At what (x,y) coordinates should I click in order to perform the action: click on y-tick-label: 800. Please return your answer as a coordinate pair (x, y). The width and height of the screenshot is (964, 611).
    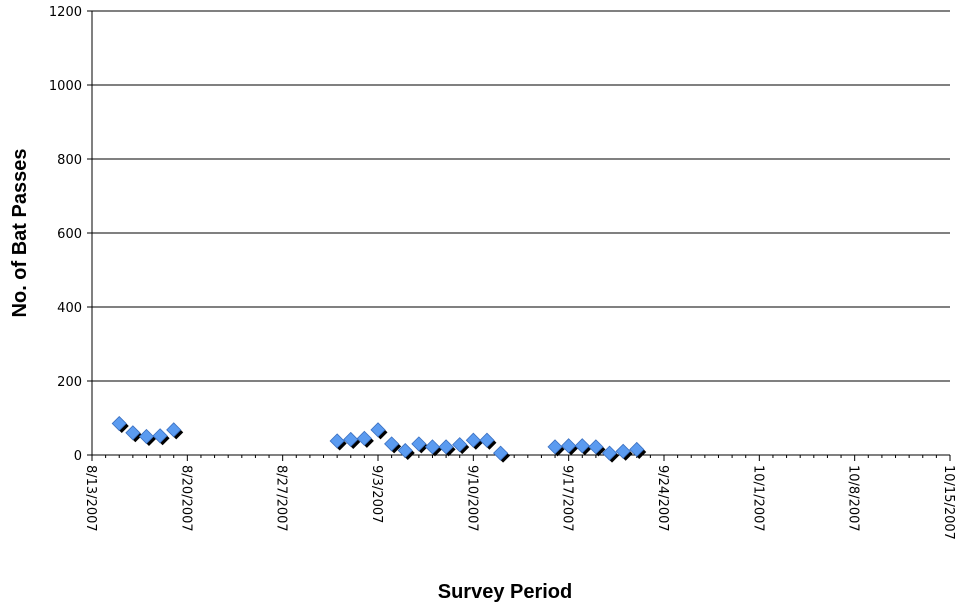
    Looking at the image, I should click on (69, 160).